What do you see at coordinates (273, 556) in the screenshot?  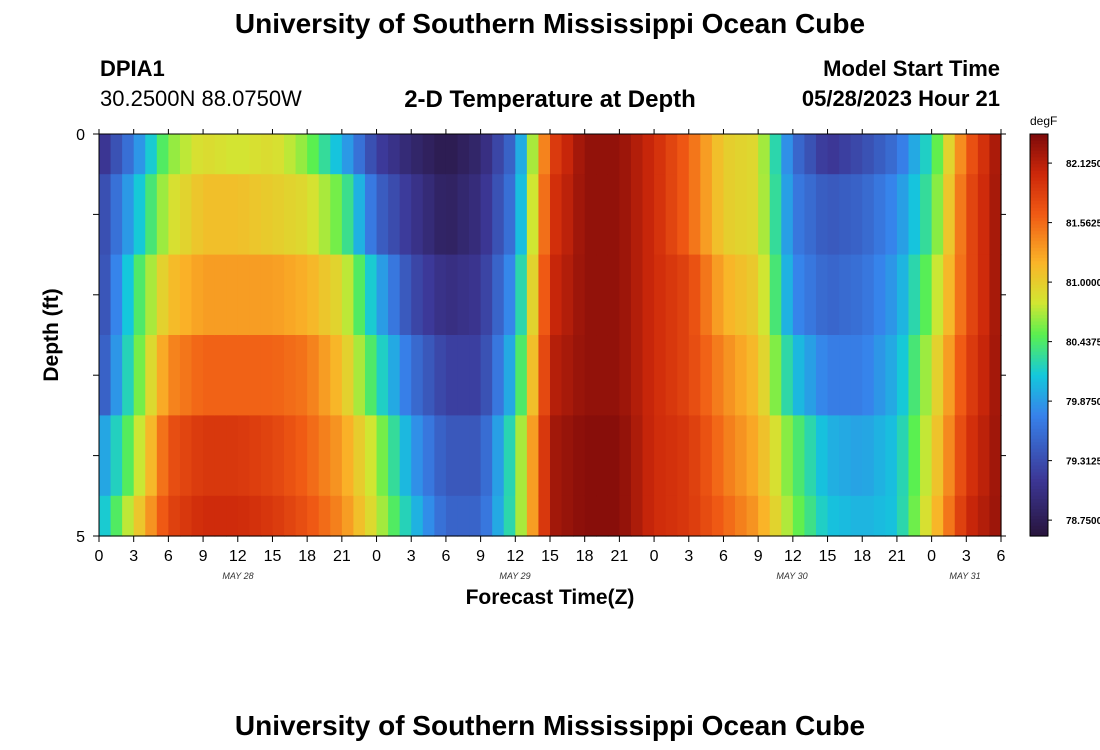 I see `x-tick-label: 15` at bounding box center [273, 556].